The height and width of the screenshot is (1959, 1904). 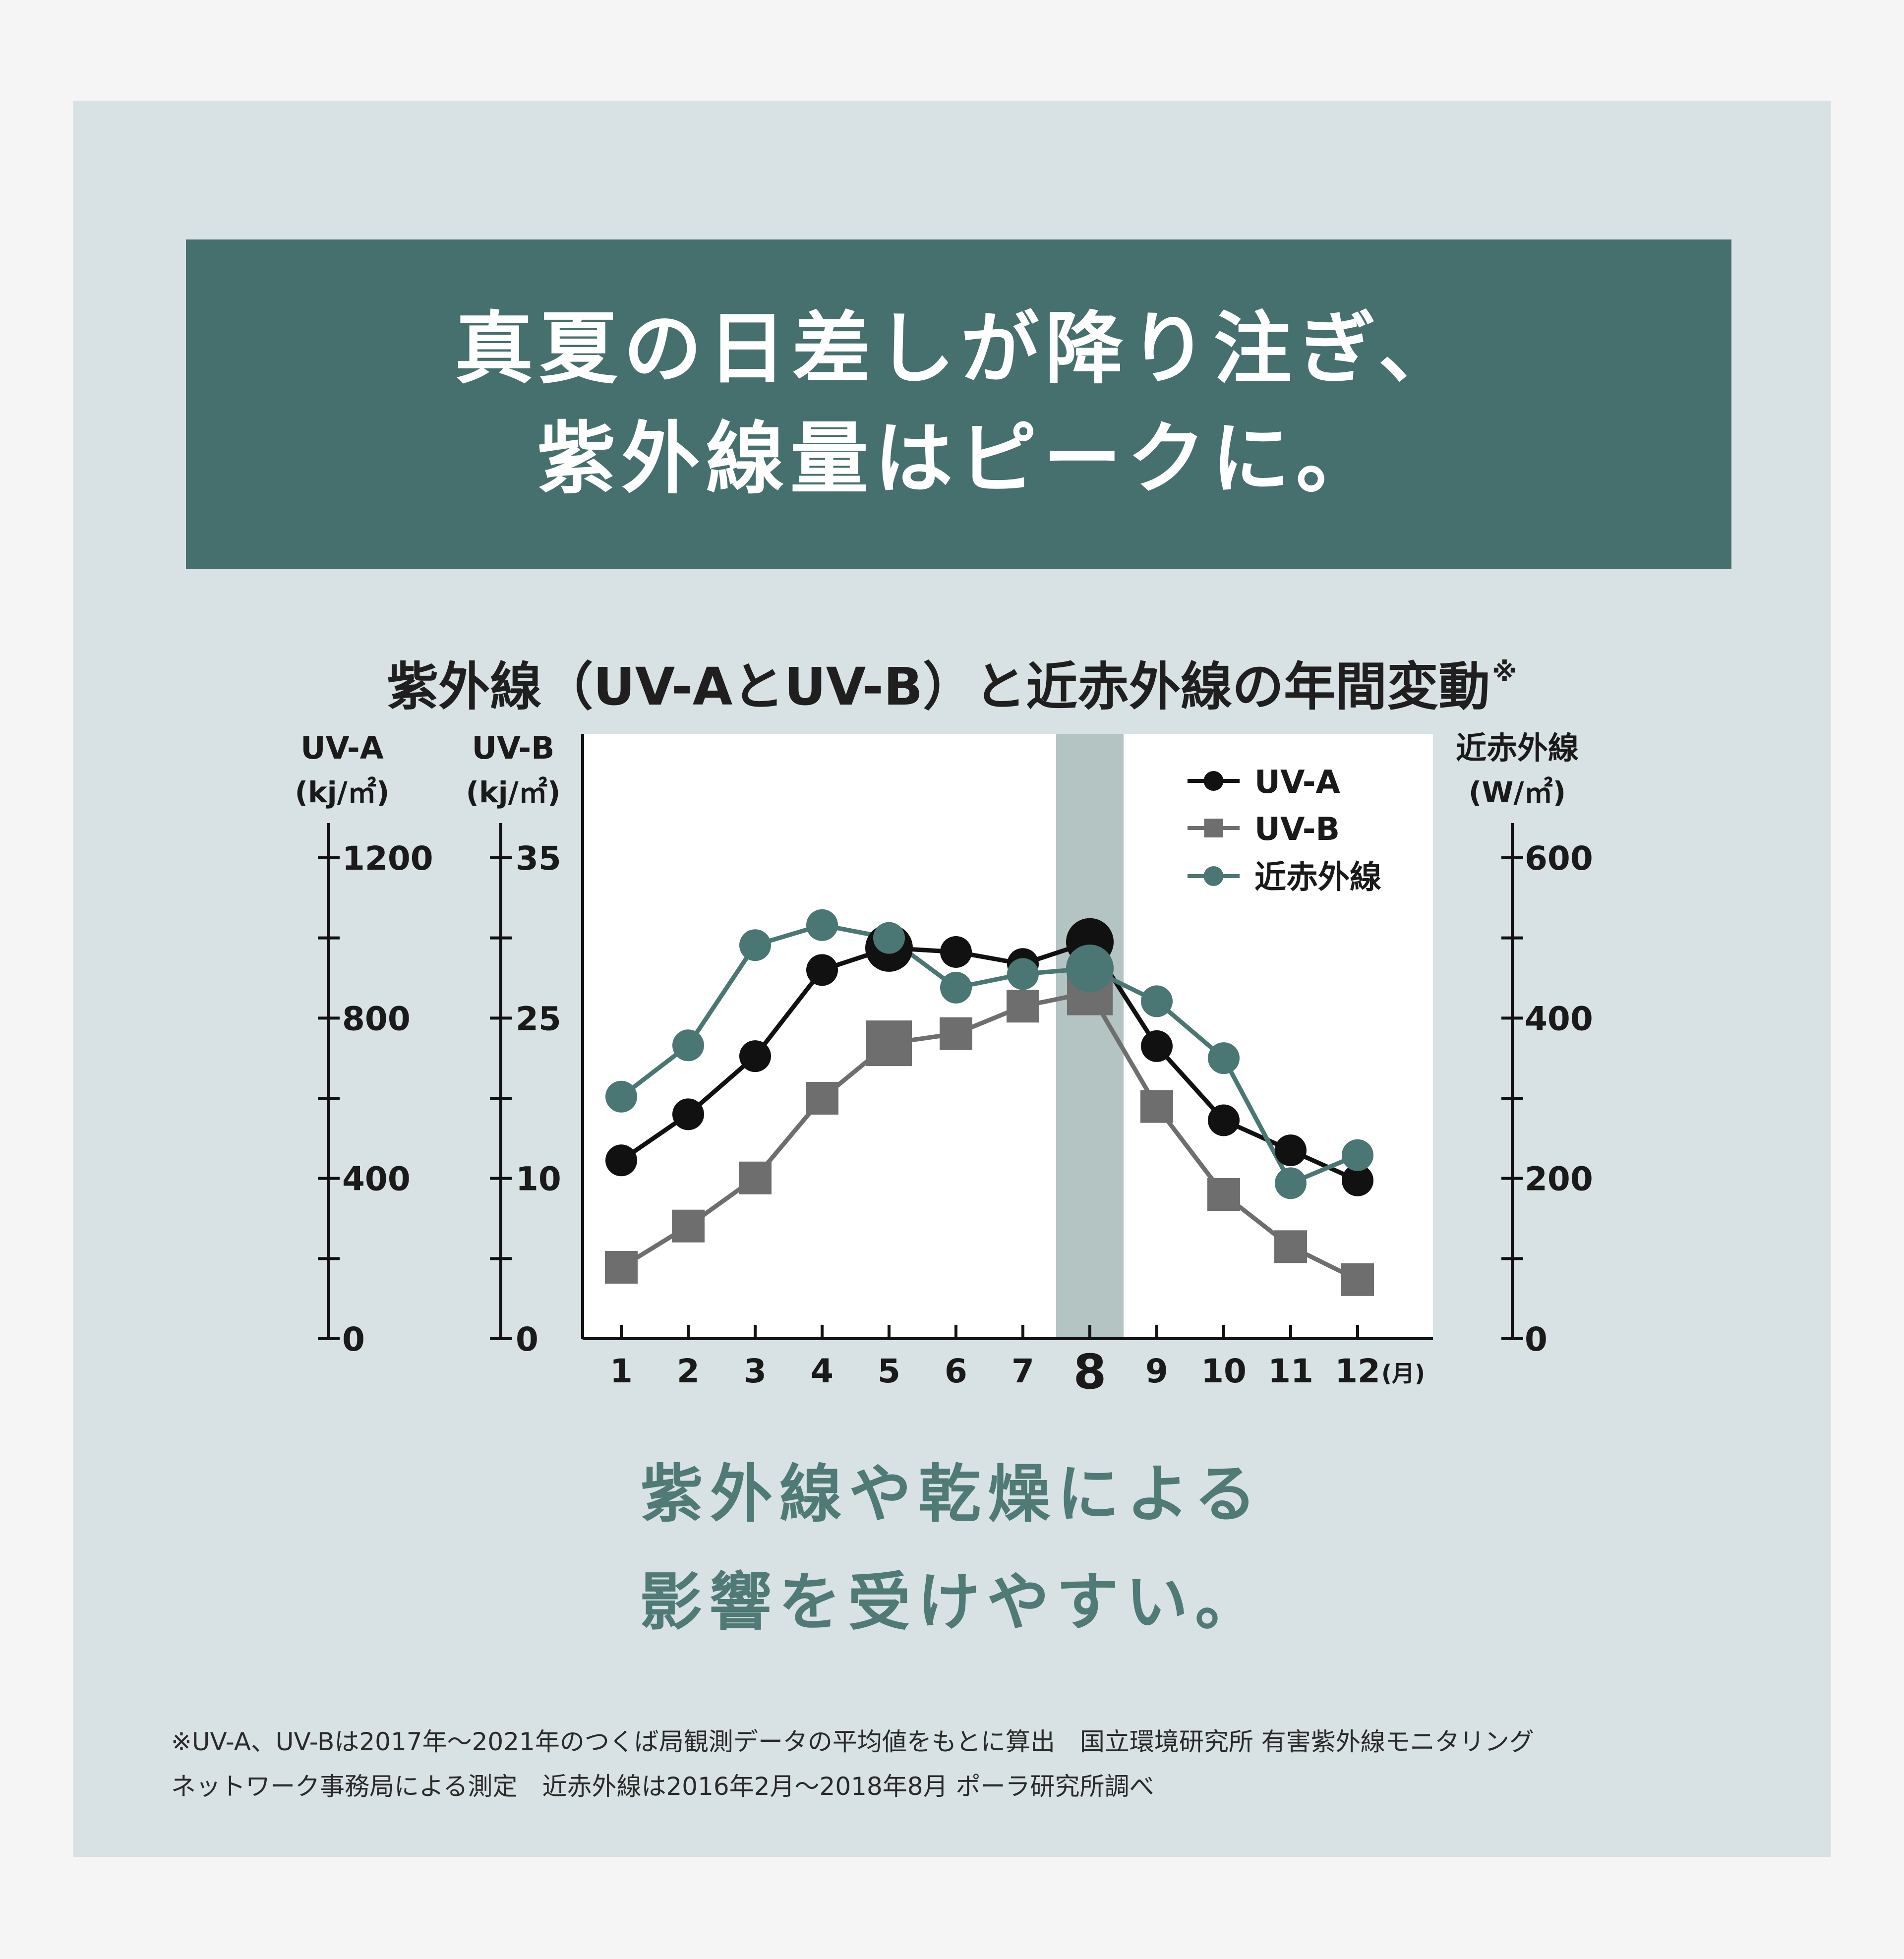 What do you see at coordinates (952, 1549) in the screenshot?
I see `subtitle: 紫外線や乾燥による 影響を受けやすい。` at bounding box center [952, 1549].